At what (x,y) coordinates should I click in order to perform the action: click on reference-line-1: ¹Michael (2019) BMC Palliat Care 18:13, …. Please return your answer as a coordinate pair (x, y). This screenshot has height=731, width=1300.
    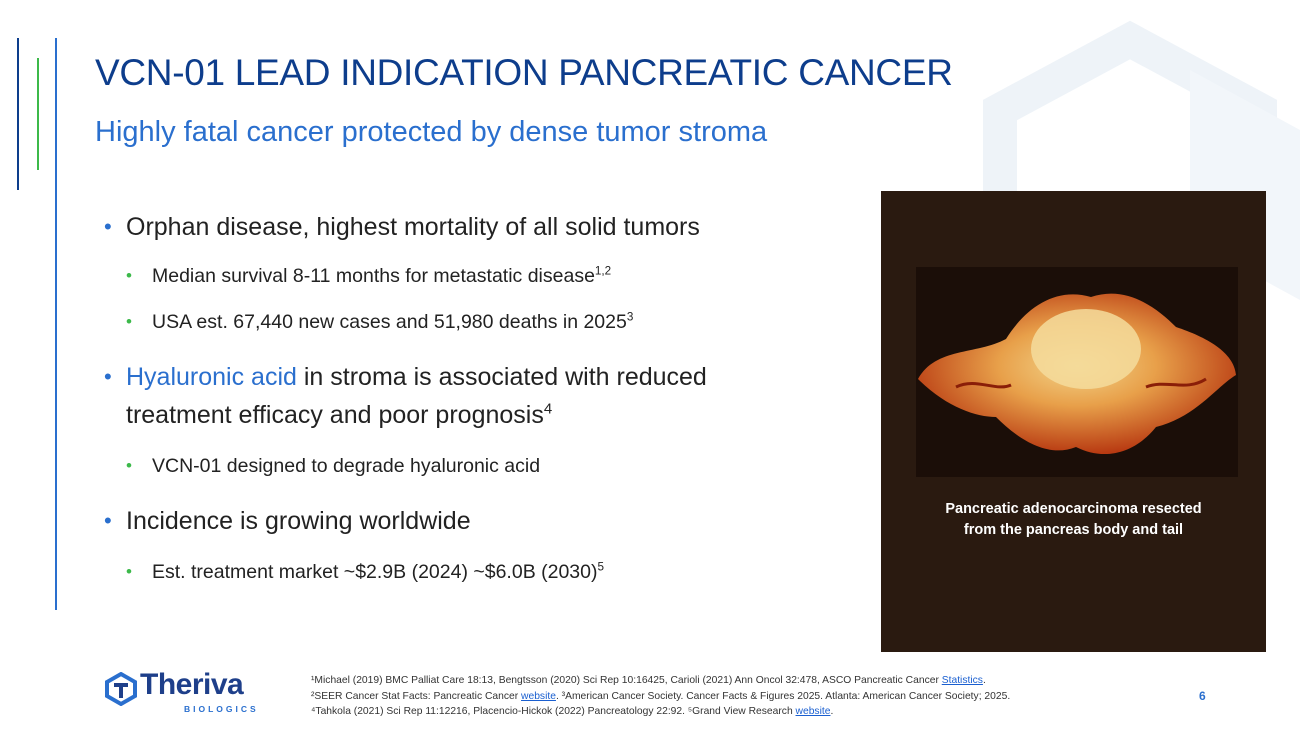
    Looking at the image, I should click on (648, 680).